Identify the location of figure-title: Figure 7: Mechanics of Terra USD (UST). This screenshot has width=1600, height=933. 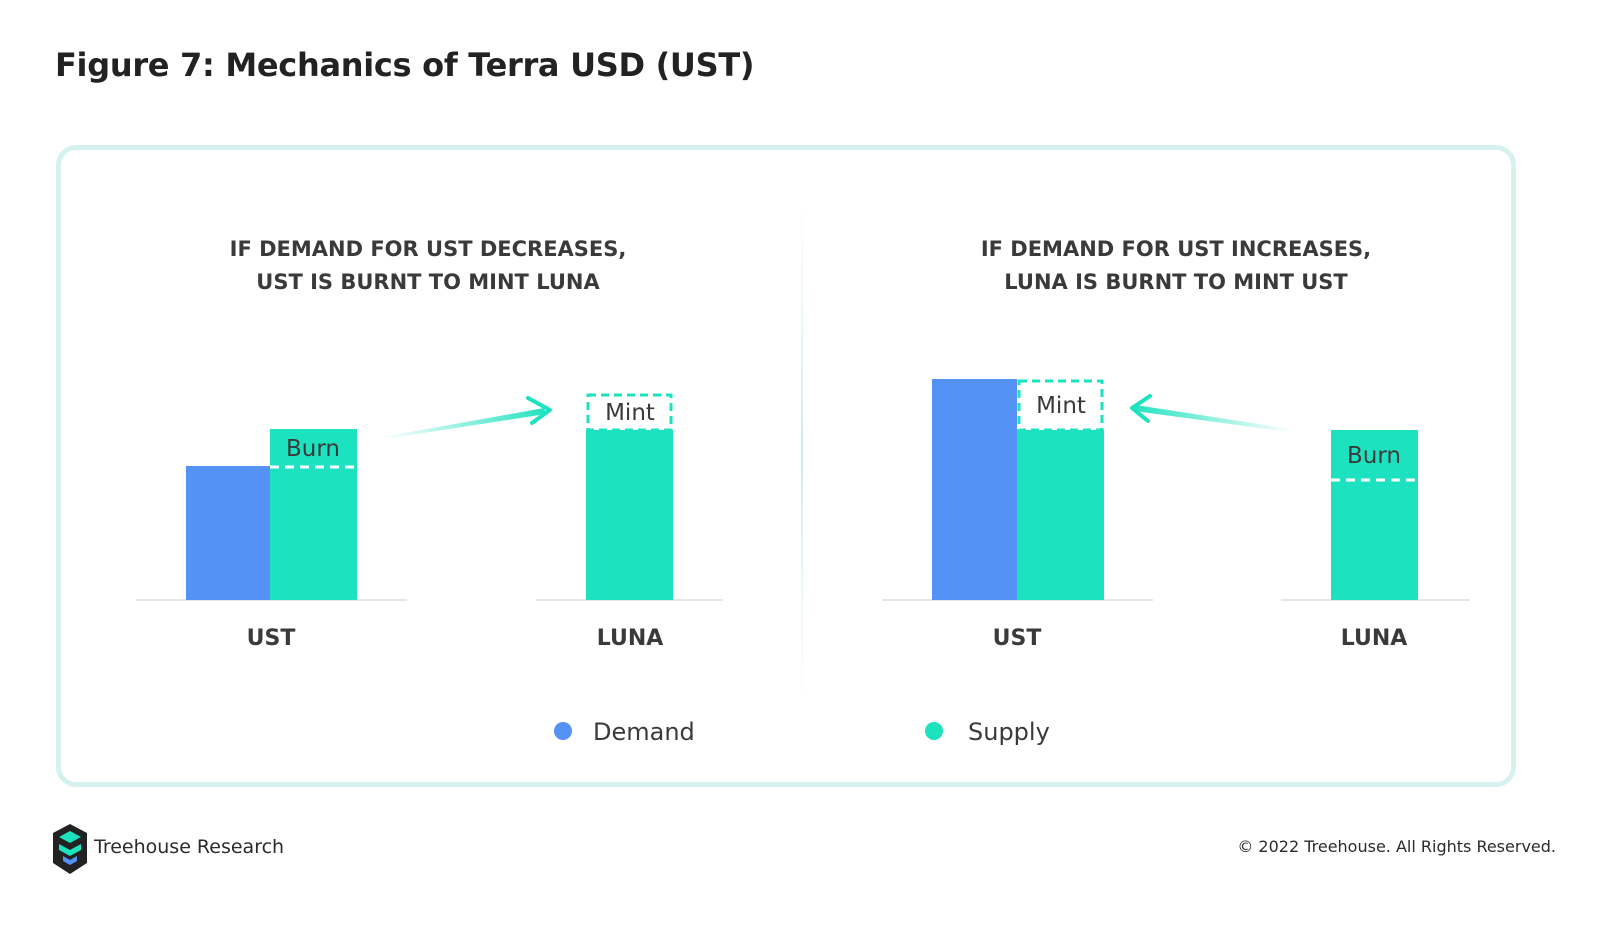
(405, 65).